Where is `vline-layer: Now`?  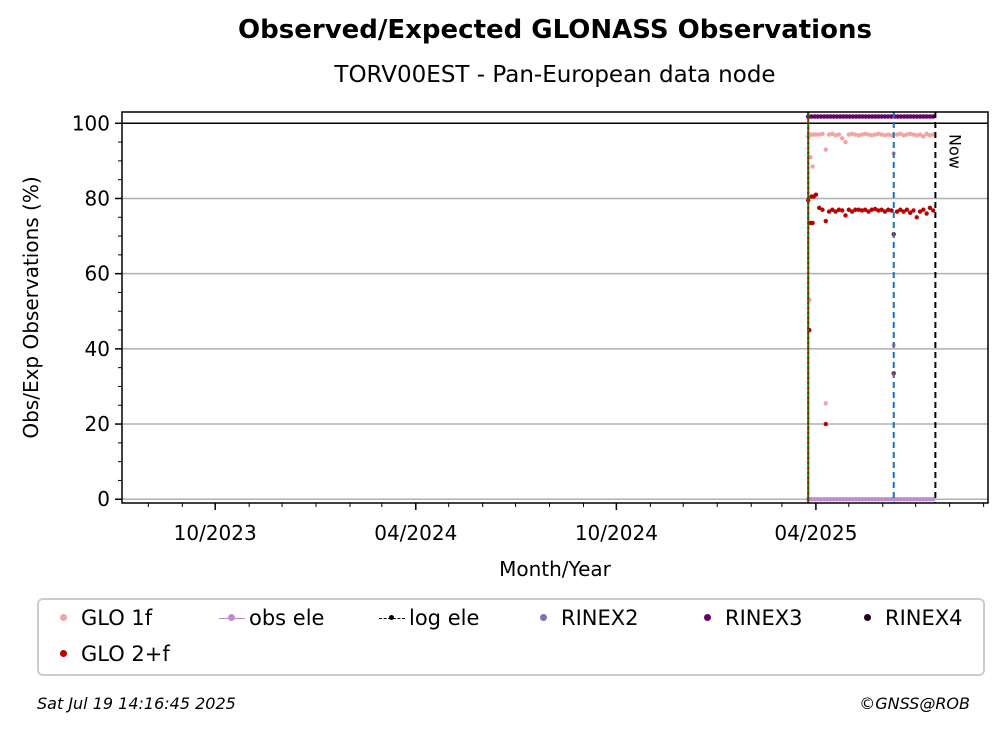
vline-layer: Now is located at coordinates (885, 307).